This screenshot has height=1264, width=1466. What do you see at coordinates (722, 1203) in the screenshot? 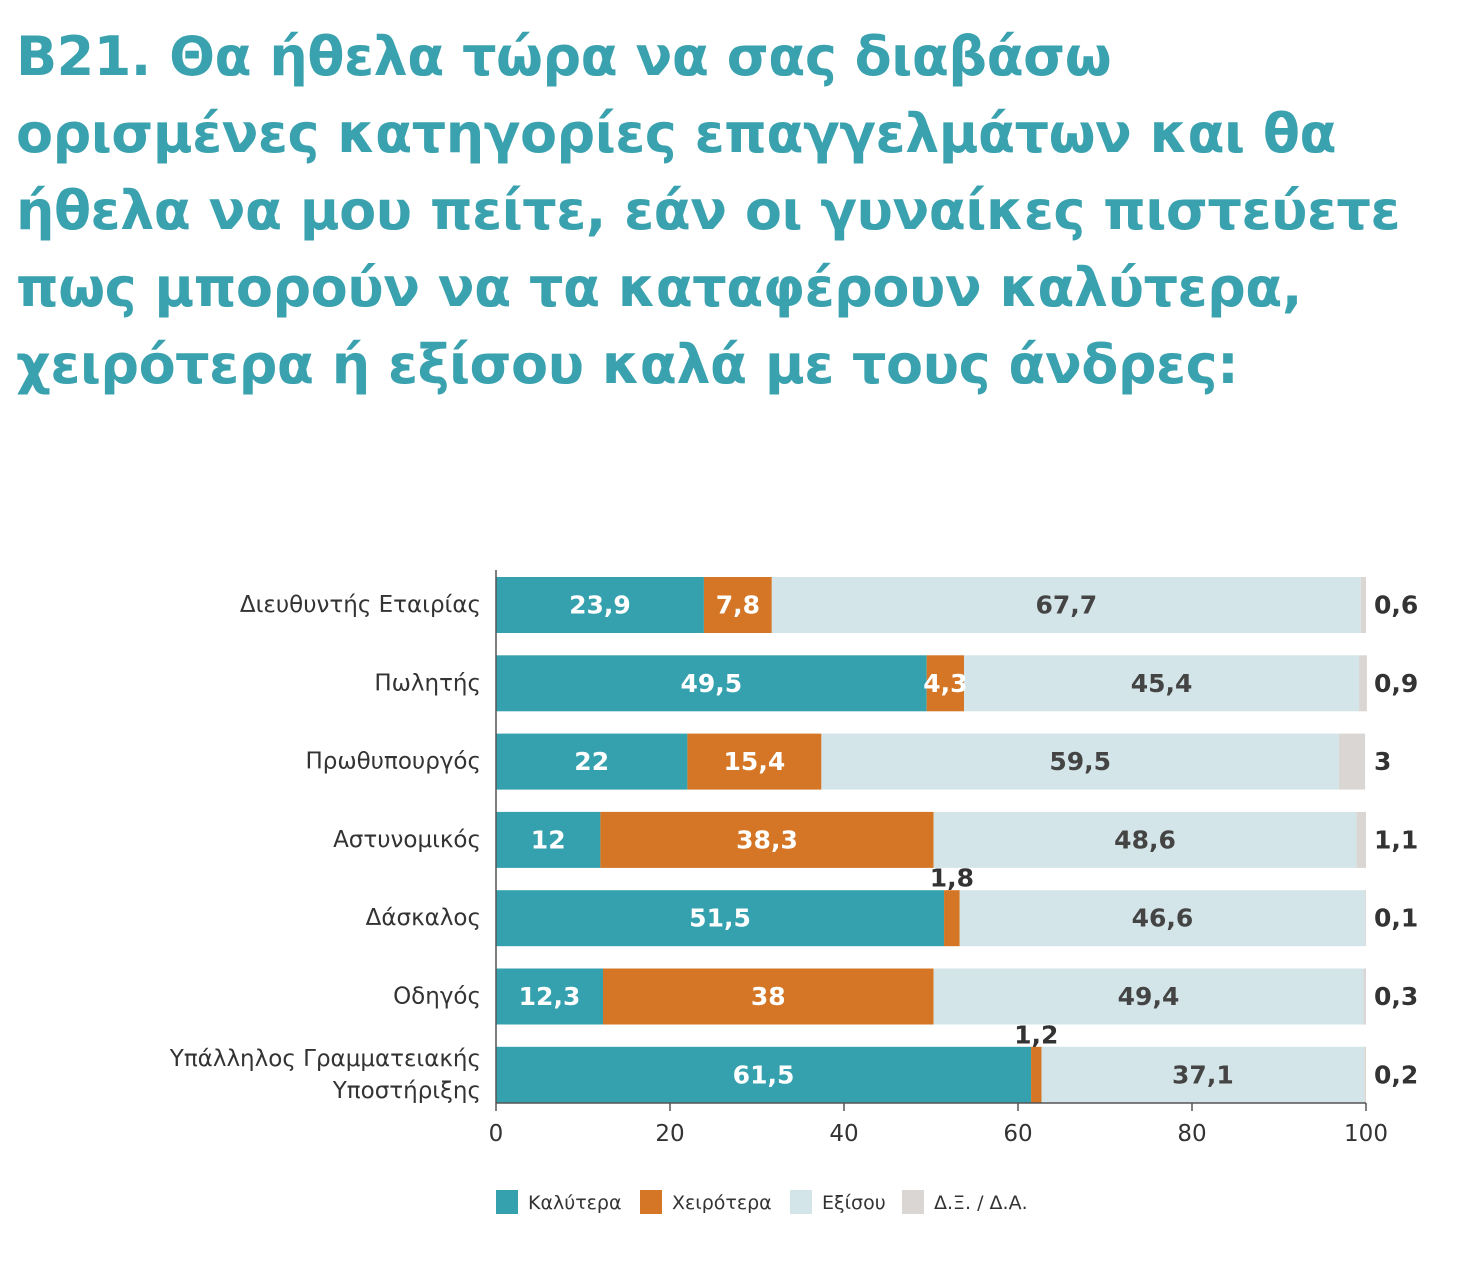
I see `legend-label: Χειρότερα` at bounding box center [722, 1203].